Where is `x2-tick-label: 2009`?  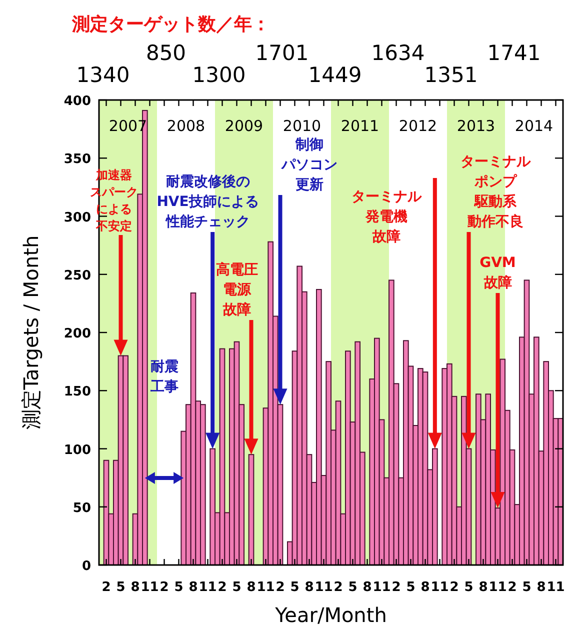
x2-tick-label: 2009 is located at coordinates (244, 126).